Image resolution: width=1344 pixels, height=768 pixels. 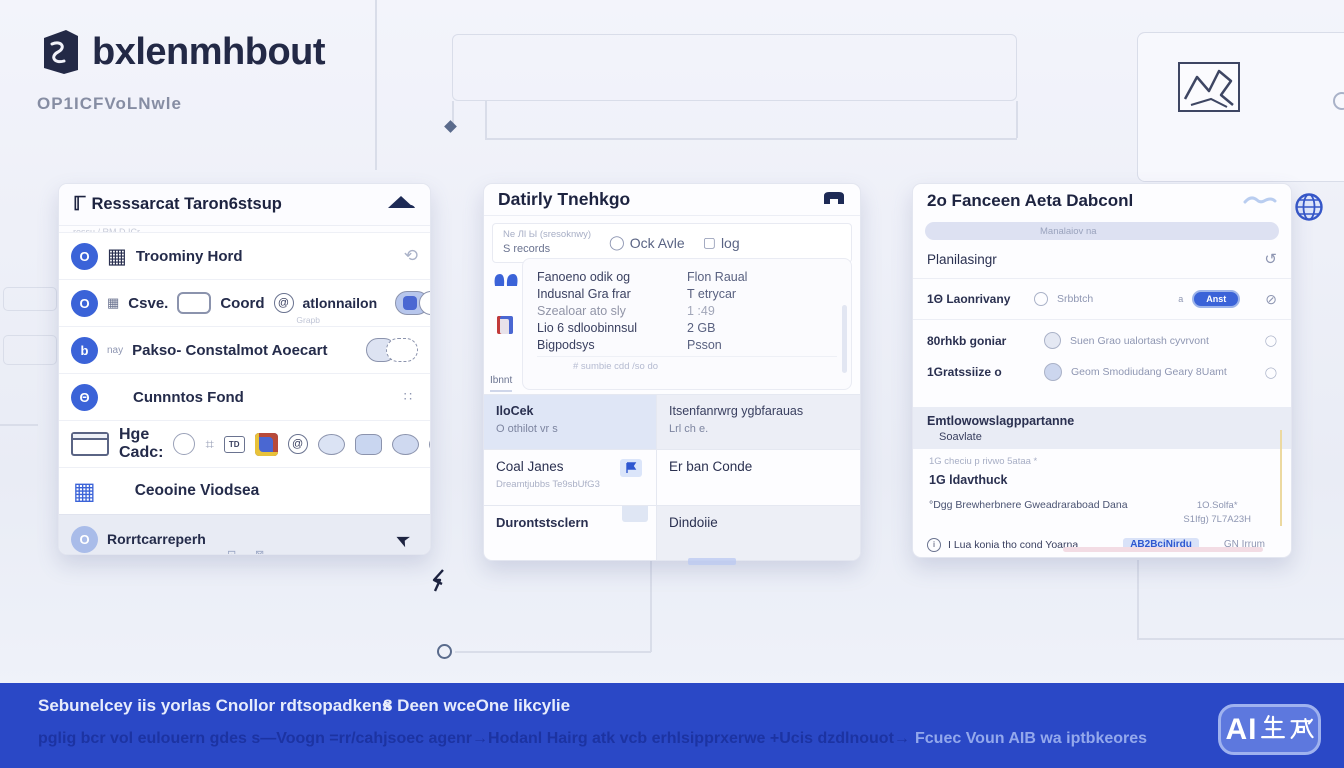 What do you see at coordinates (1270, 259) in the screenshot?
I see `undo-icon: ↺` at bounding box center [1270, 259].